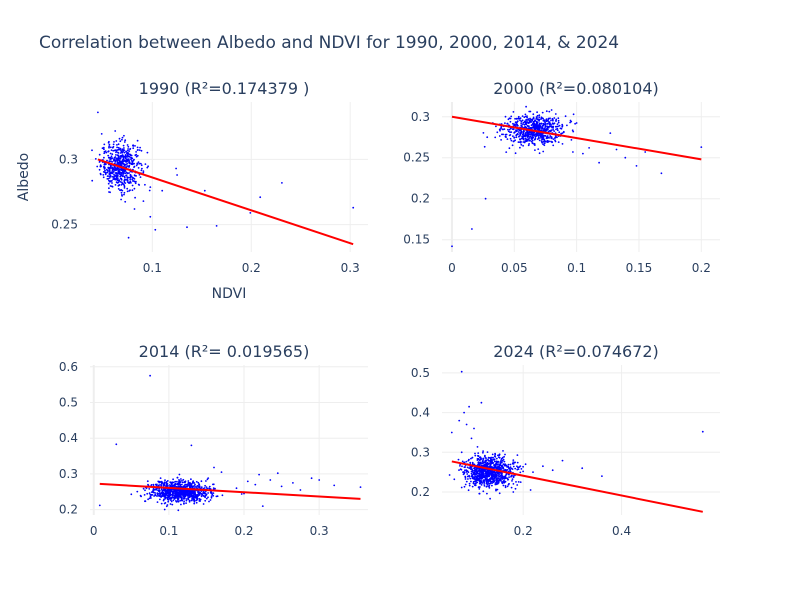 This screenshot has height=600, width=800. I want to click on y-tick-label: 0.6, so click(68, 367).